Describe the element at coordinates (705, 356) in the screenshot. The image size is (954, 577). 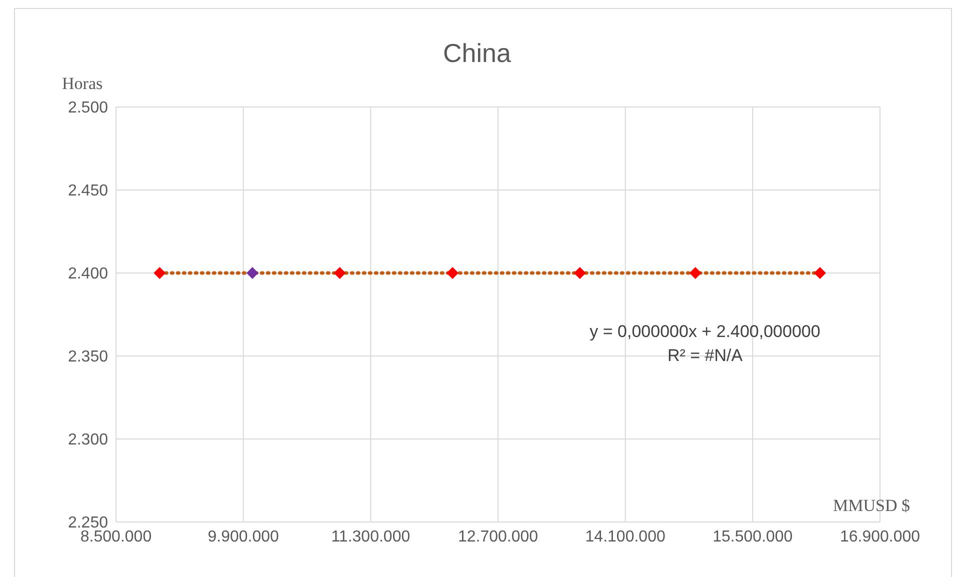
I see `annotation: R² = #N/A` at that location.